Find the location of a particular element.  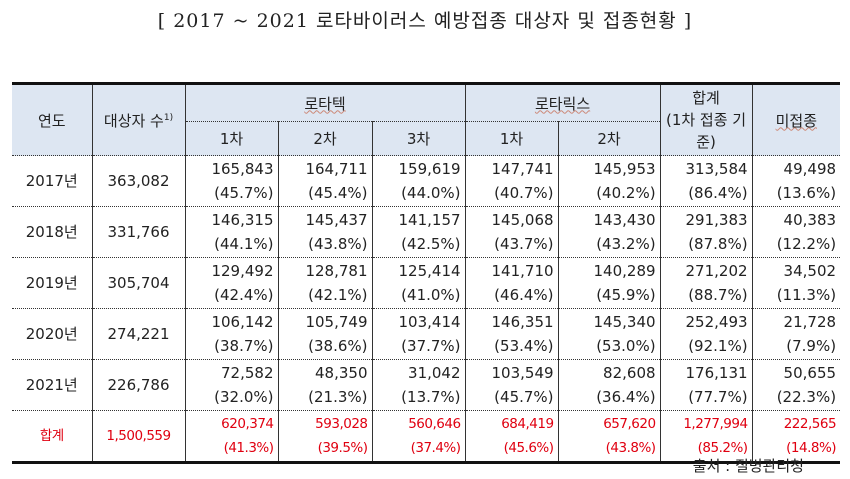

value-cell: 593,028 (39.5%) is located at coordinates (325, 436).